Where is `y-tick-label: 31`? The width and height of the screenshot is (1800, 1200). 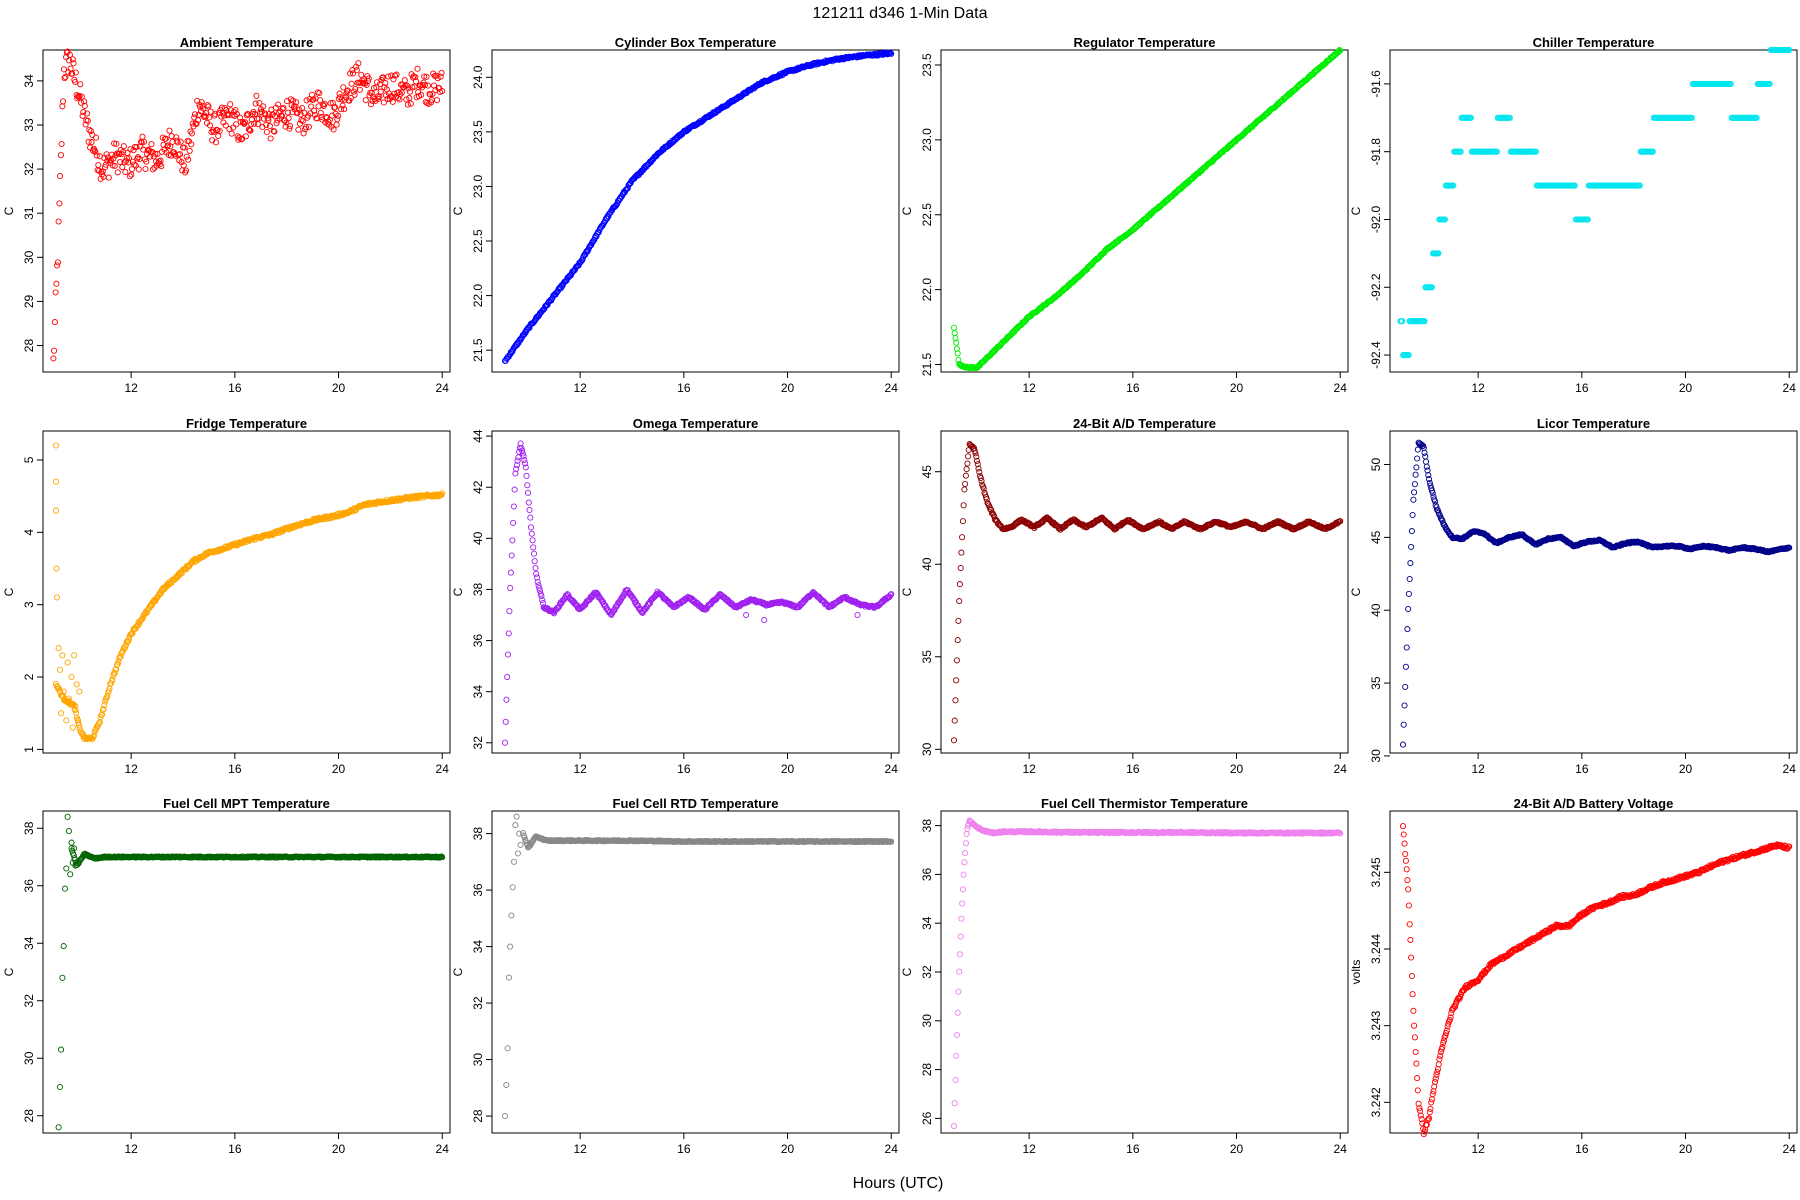
y-tick-label: 31 is located at coordinates (29, 213).